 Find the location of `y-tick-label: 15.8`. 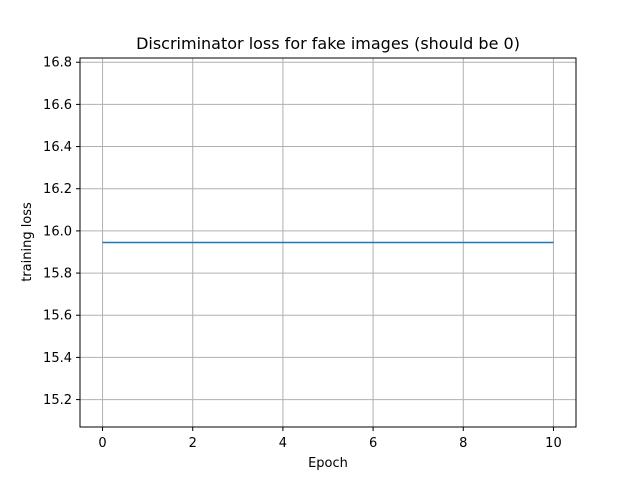

y-tick-label: 15.8 is located at coordinates (57, 274).